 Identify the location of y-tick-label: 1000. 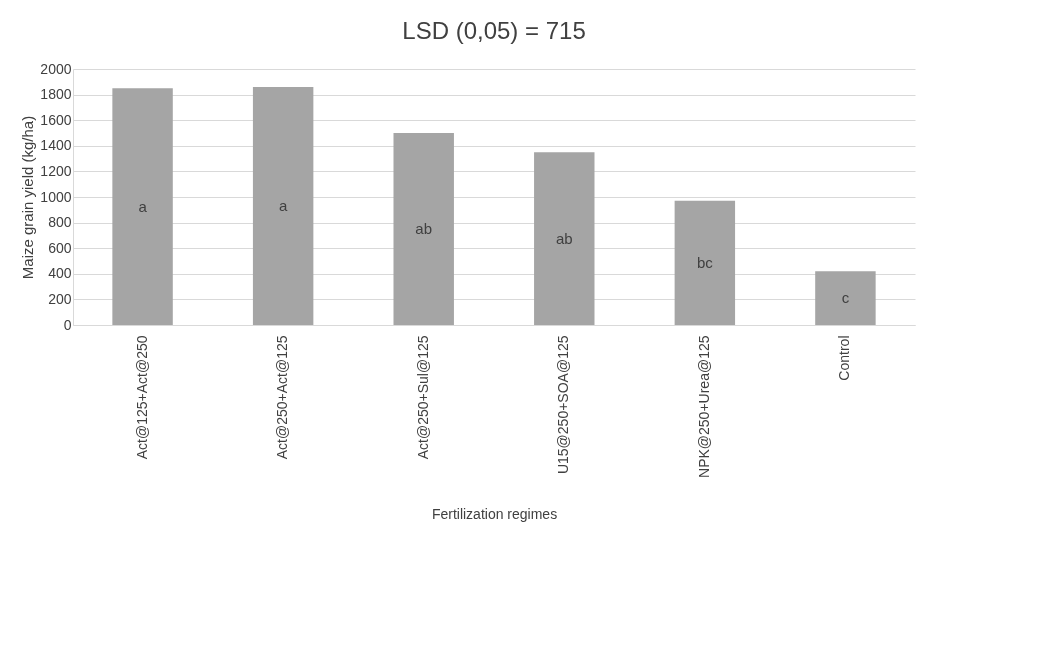
(56, 196).